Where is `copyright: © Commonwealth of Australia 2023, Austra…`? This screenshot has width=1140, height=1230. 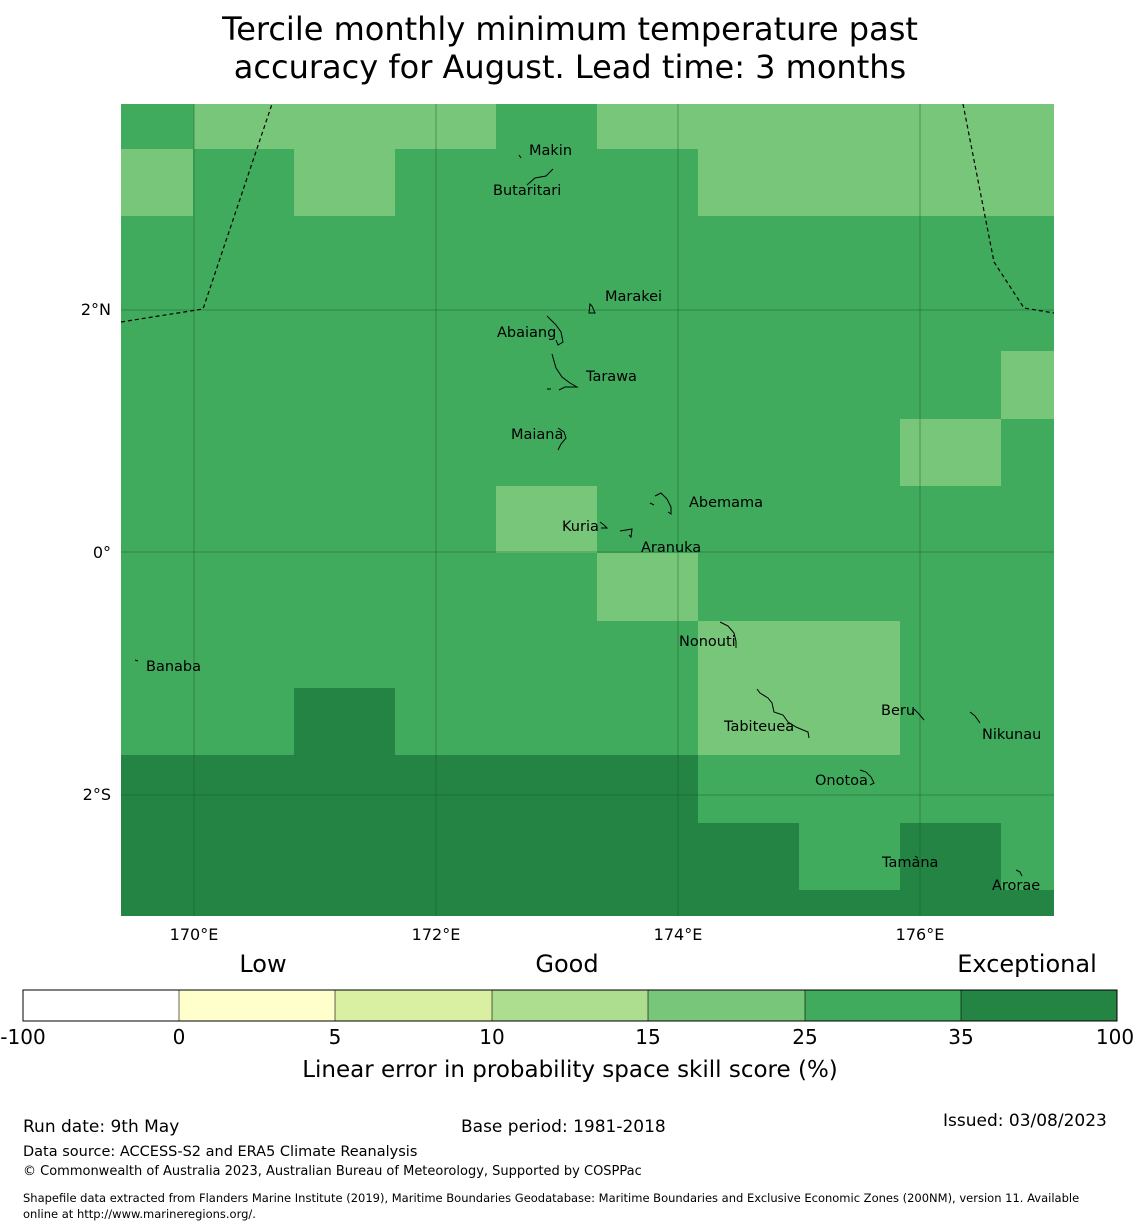 copyright: © Commonwealth of Australia 2023, Austra… is located at coordinates (332, 1171).